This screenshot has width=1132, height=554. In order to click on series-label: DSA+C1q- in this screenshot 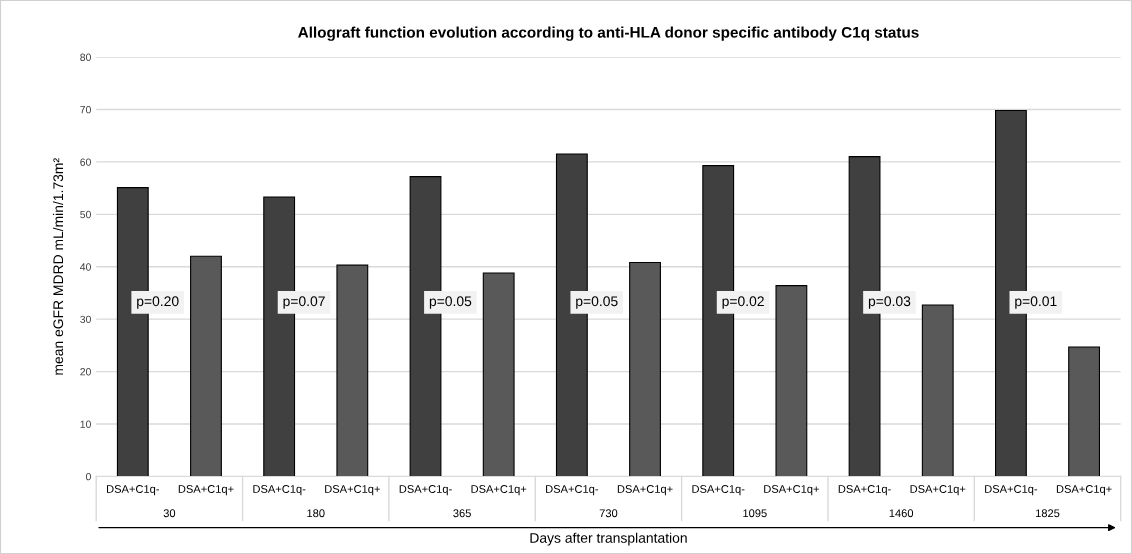, I will do `click(133, 490)`.